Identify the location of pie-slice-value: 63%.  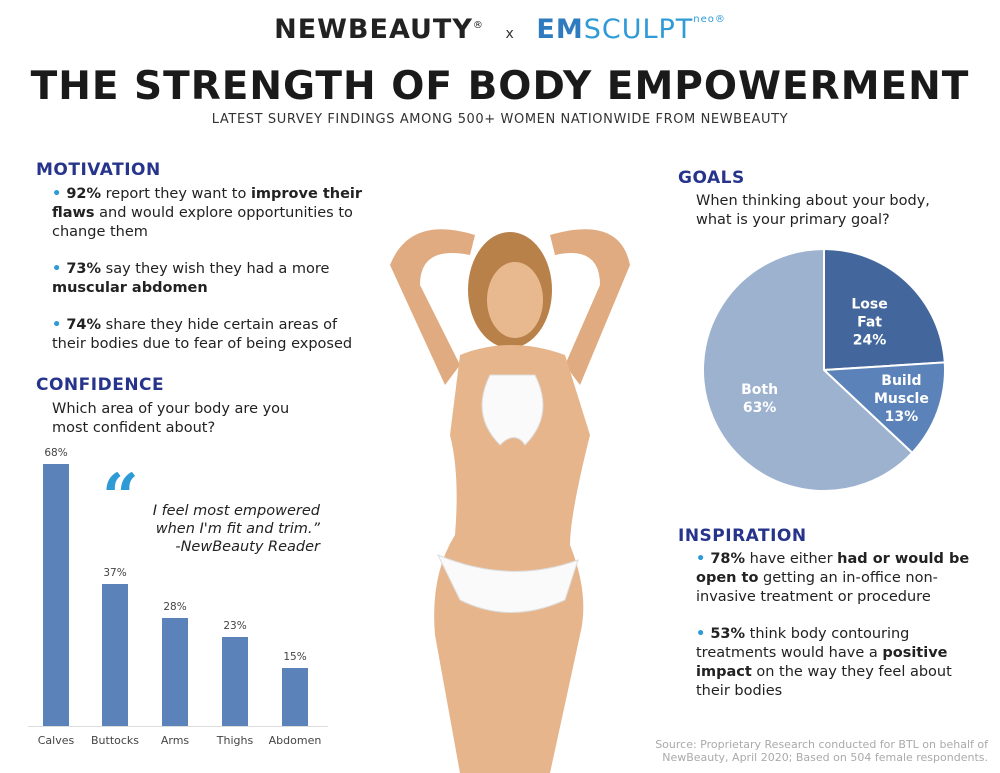
(760, 408).